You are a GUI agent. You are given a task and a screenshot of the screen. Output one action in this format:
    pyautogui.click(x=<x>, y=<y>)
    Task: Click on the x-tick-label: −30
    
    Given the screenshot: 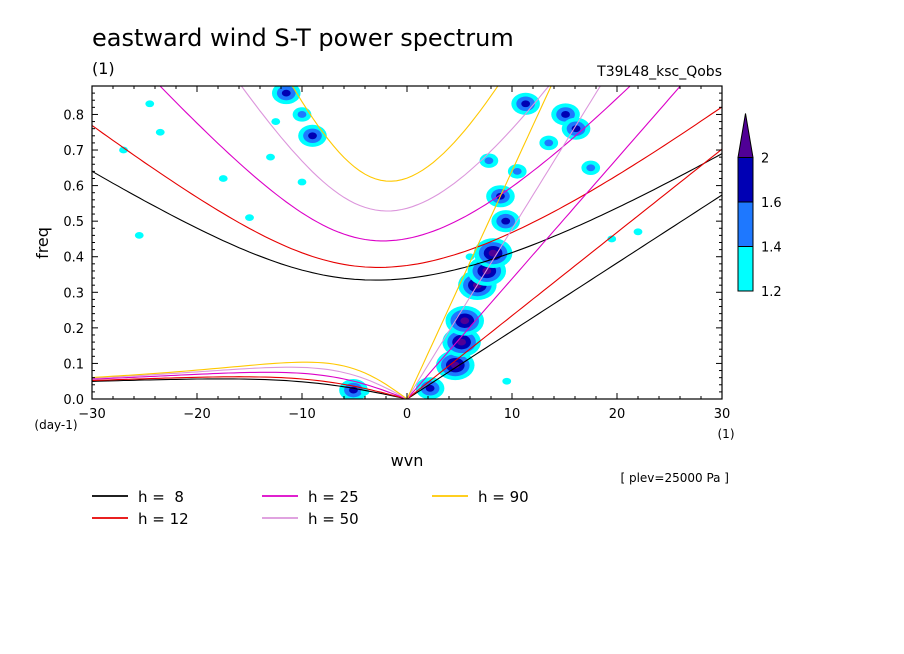 What is the action you would take?
    pyautogui.click(x=91, y=414)
    